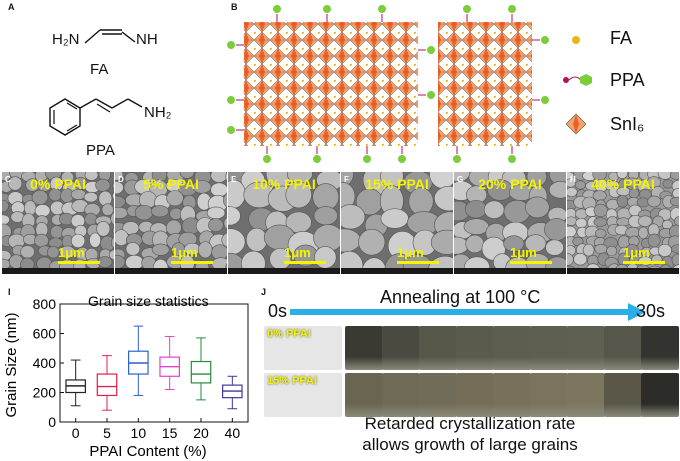  What do you see at coordinates (110, 36) in the screenshot?
I see `fa-molecule-structure` at bounding box center [110, 36].